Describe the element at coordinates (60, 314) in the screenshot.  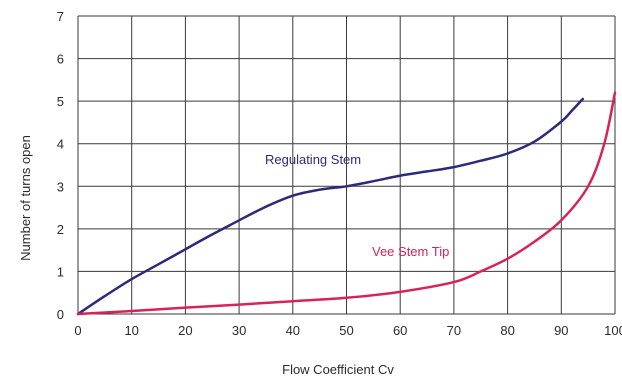
I see `y-tick-label: 0` at that location.